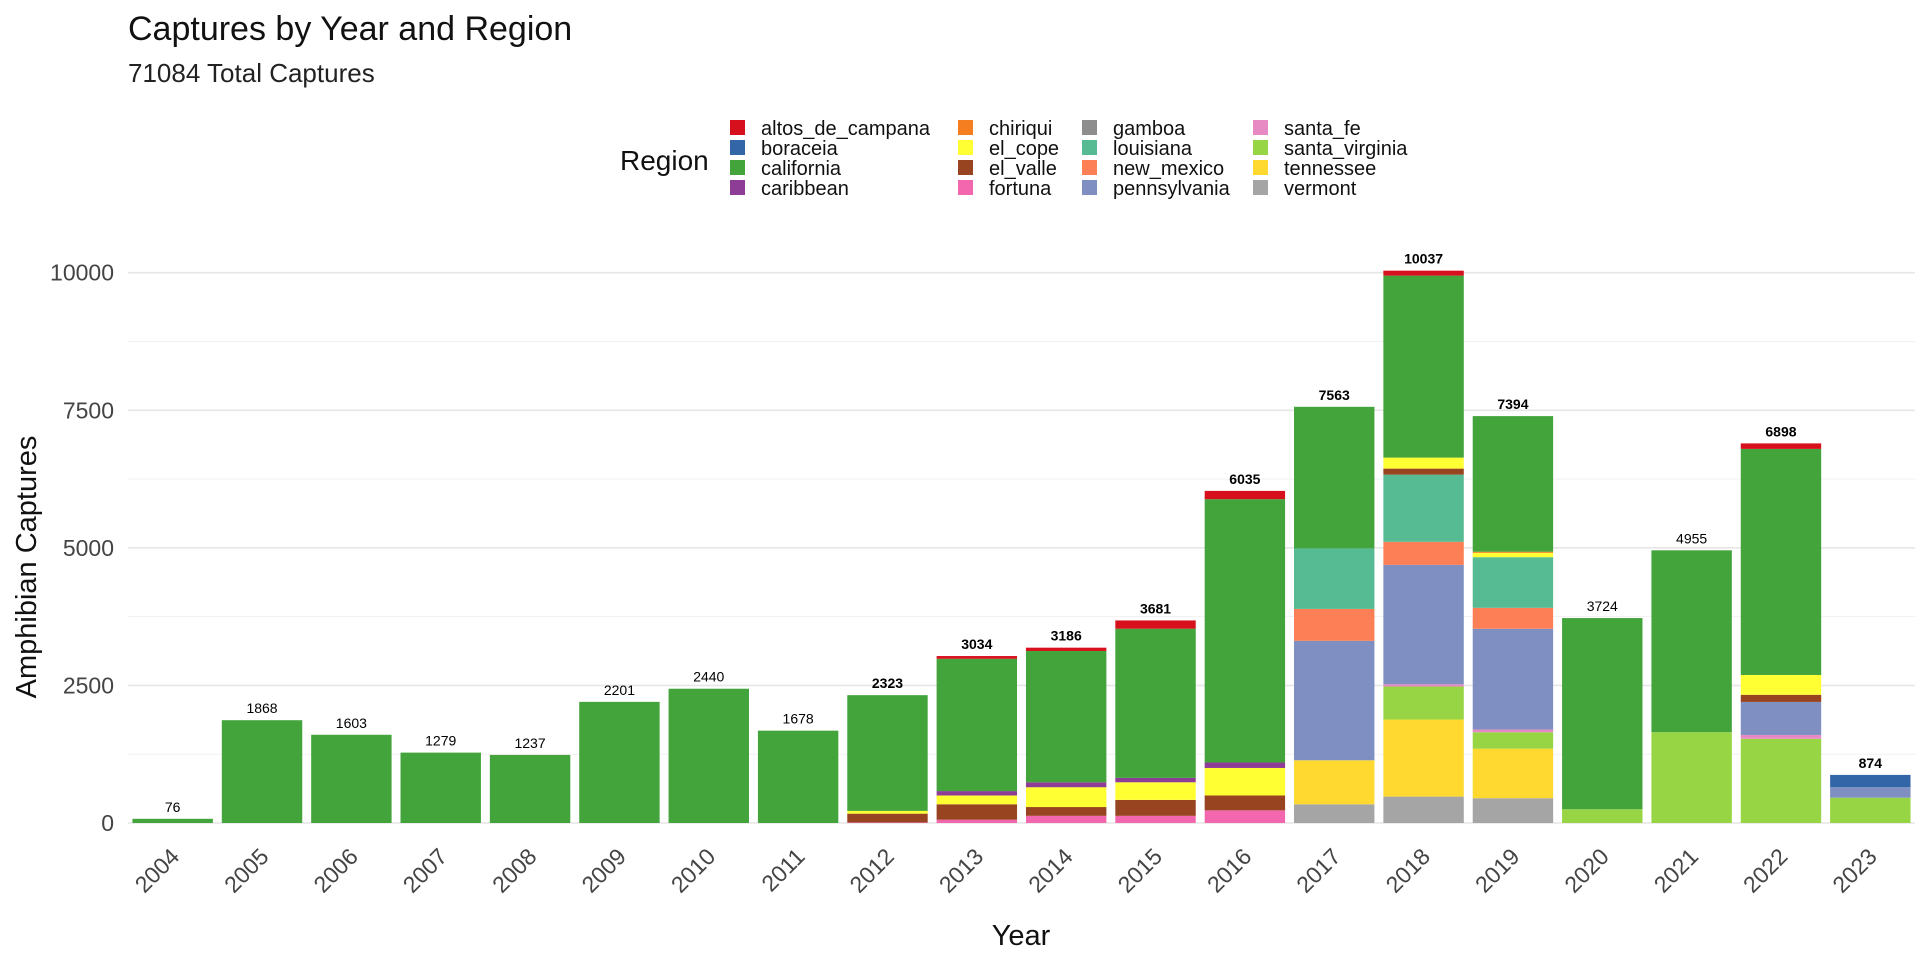  What do you see at coordinates (1854, 870) in the screenshot?
I see `x-tick-label-2023: 2023` at bounding box center [1854, 870].